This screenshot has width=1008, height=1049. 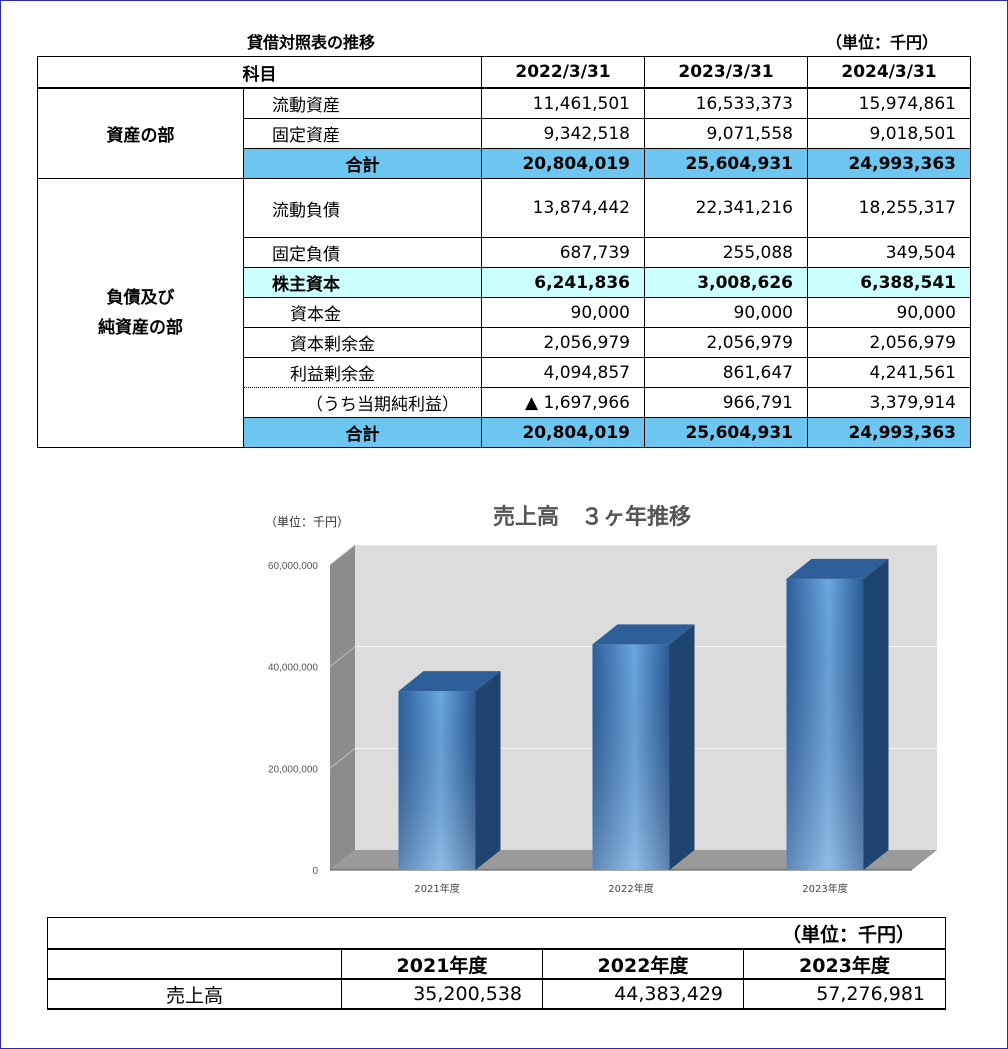 I want to click on chart-unit-label: （単位：千円）, so click(x=307, y=522).